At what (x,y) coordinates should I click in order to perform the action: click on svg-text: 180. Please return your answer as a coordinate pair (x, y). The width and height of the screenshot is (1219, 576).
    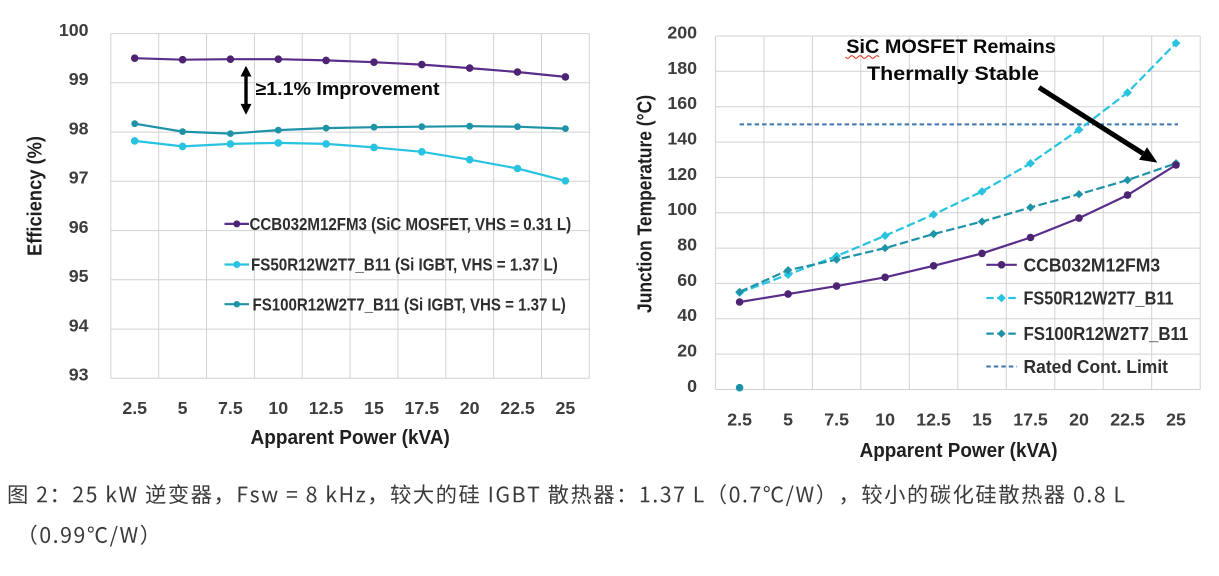
    Looking at the image, I should click on (682, 68).